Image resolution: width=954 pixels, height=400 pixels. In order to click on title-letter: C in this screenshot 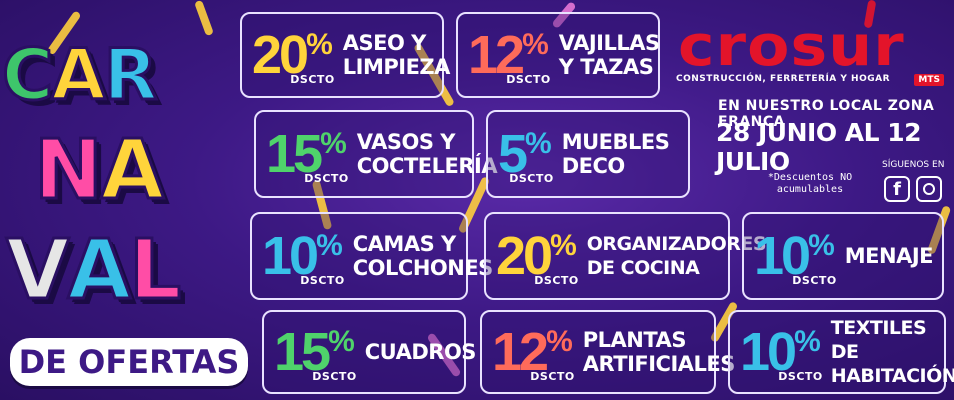, I will do `click(27, 75)`.